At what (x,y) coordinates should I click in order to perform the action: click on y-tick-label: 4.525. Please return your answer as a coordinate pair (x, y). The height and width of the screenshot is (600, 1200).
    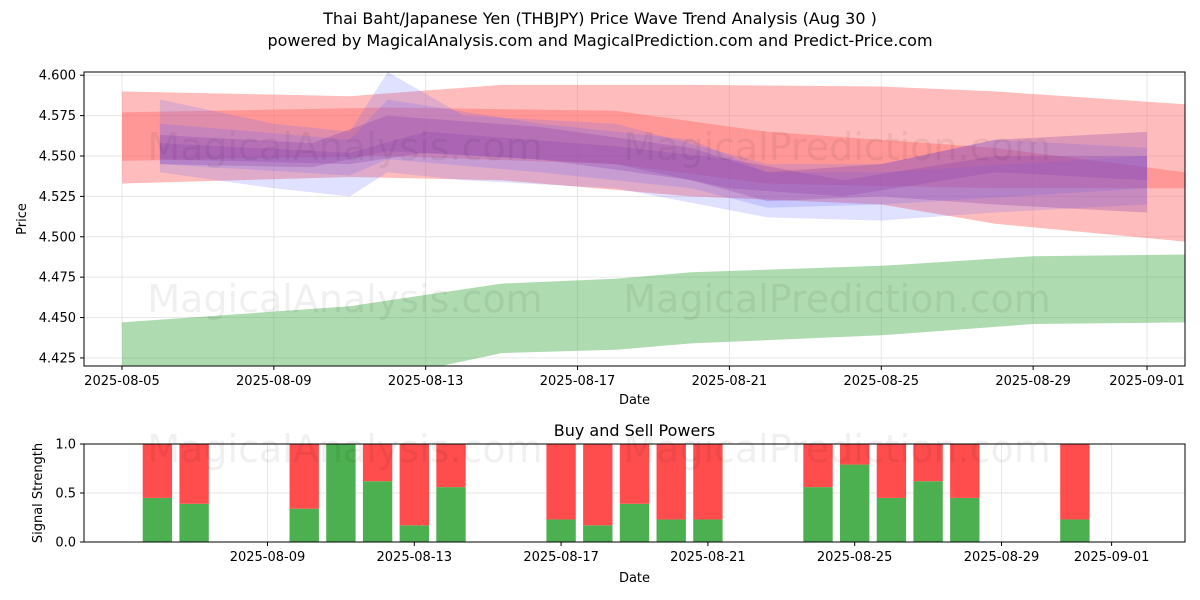
    Looking at the image, I should click on (57, 197).